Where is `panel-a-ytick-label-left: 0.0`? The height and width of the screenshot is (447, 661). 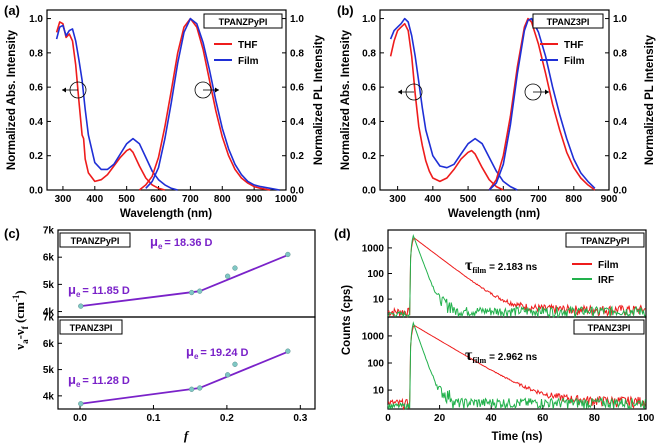
panel-a-ytick-label-left: 0.0 is located at coordinates (36, 191).